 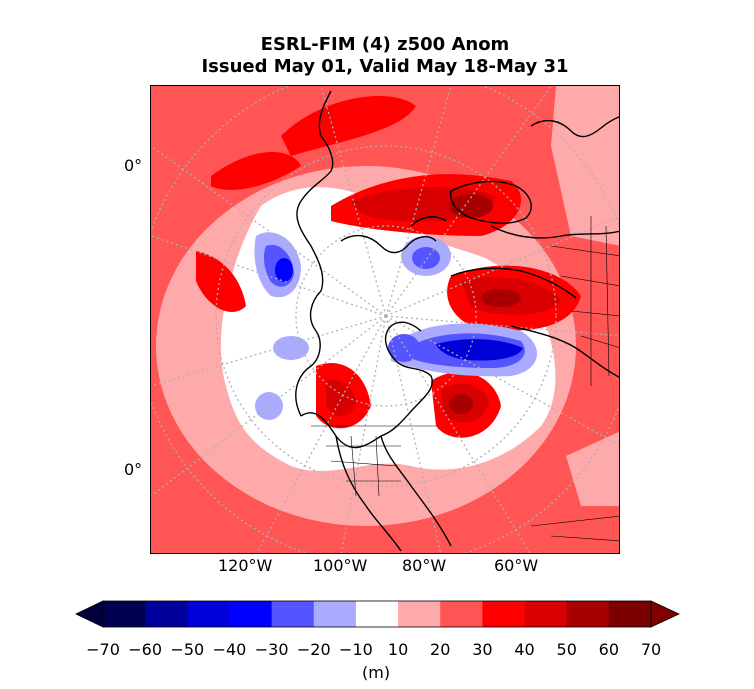 I want to click on colorbar-tick-label: 10, so click(x=398, y=649).